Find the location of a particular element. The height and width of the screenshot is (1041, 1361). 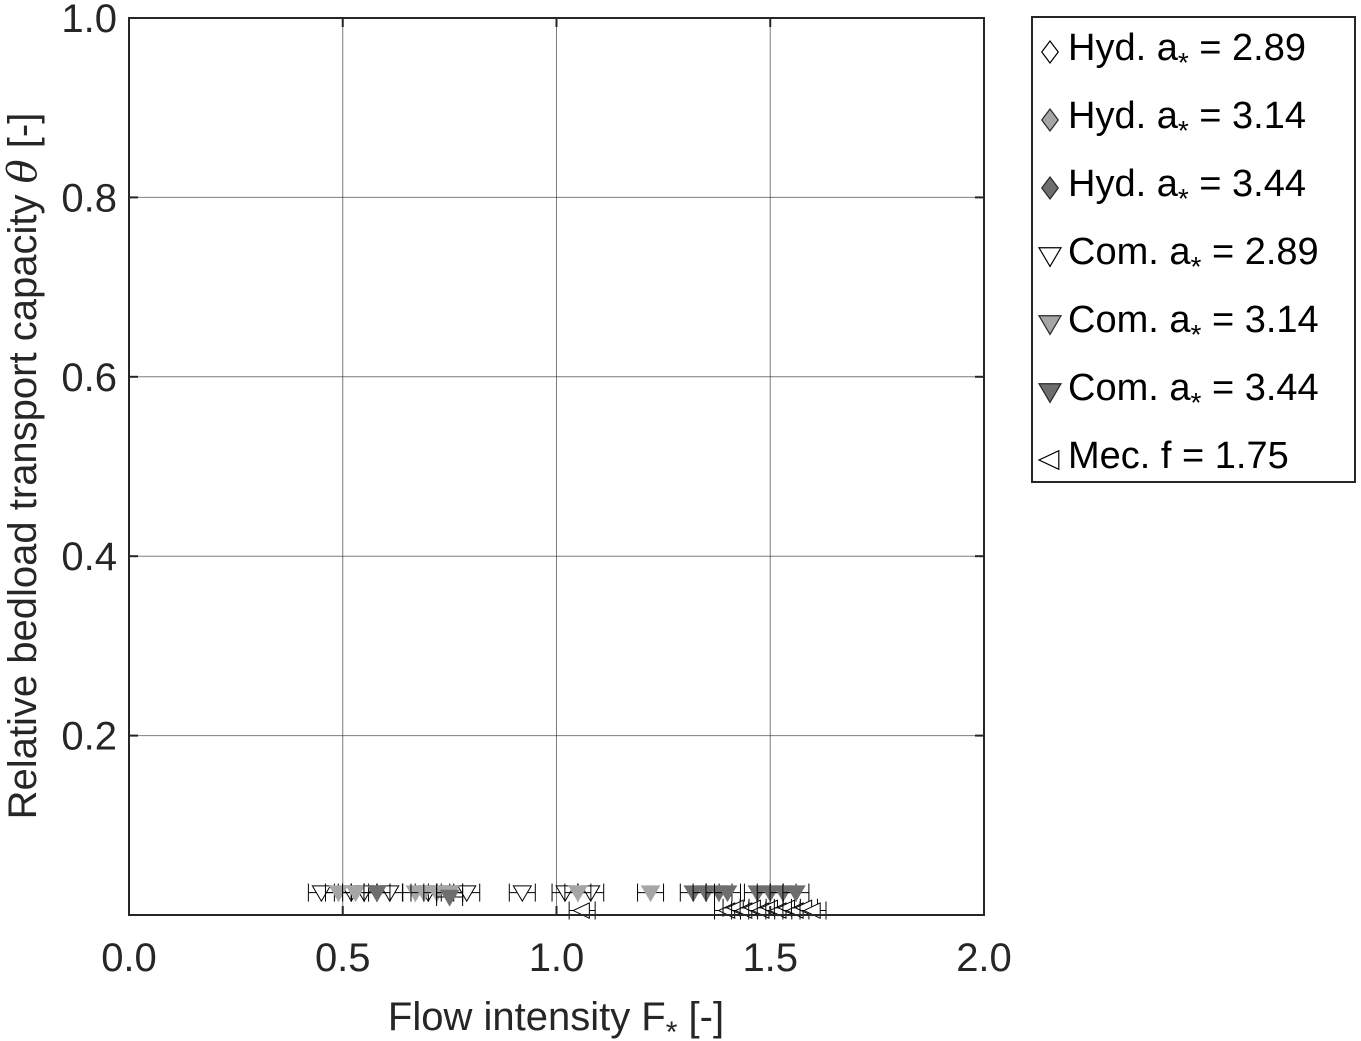

y-axis-label-space is located at coordinates (23, 188).